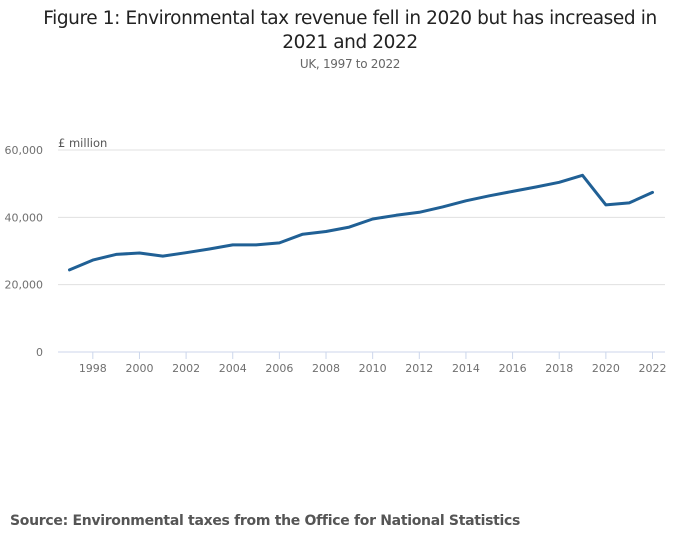 This screenshot has width=700, height=549. What do you see at coordinates (350, 64) in the screenshot?
I see `chart-subtitle: UK, 1997 to 2022` at bounding box center [350, 64].